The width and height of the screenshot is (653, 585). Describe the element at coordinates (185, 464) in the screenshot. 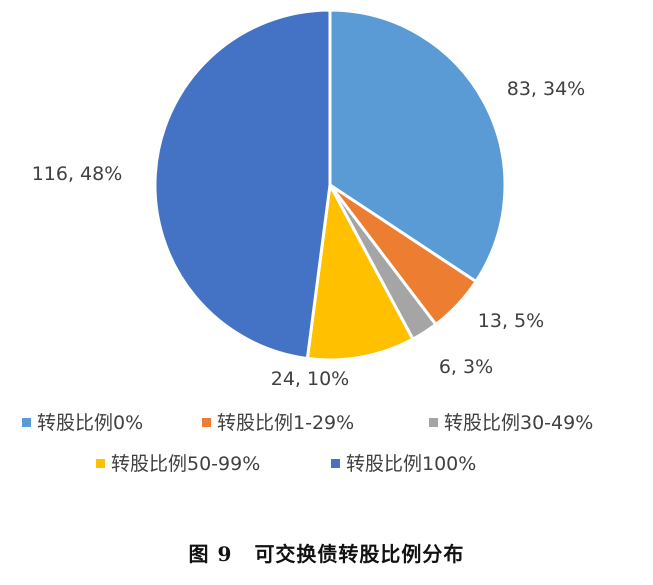

I see `legend-label-4: 转股比例50-99%` at that location.